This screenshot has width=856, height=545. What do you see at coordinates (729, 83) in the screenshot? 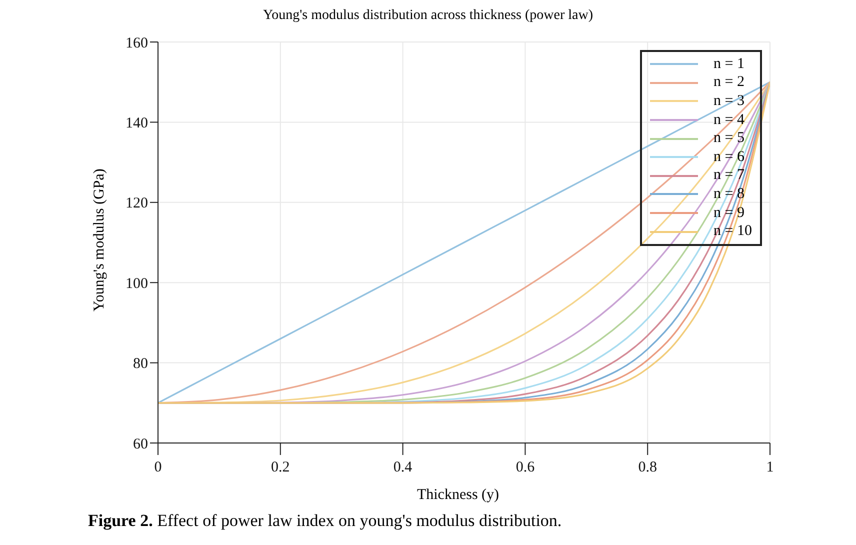
I see `legend-label: n = 2` at bounding box center [729, 83].